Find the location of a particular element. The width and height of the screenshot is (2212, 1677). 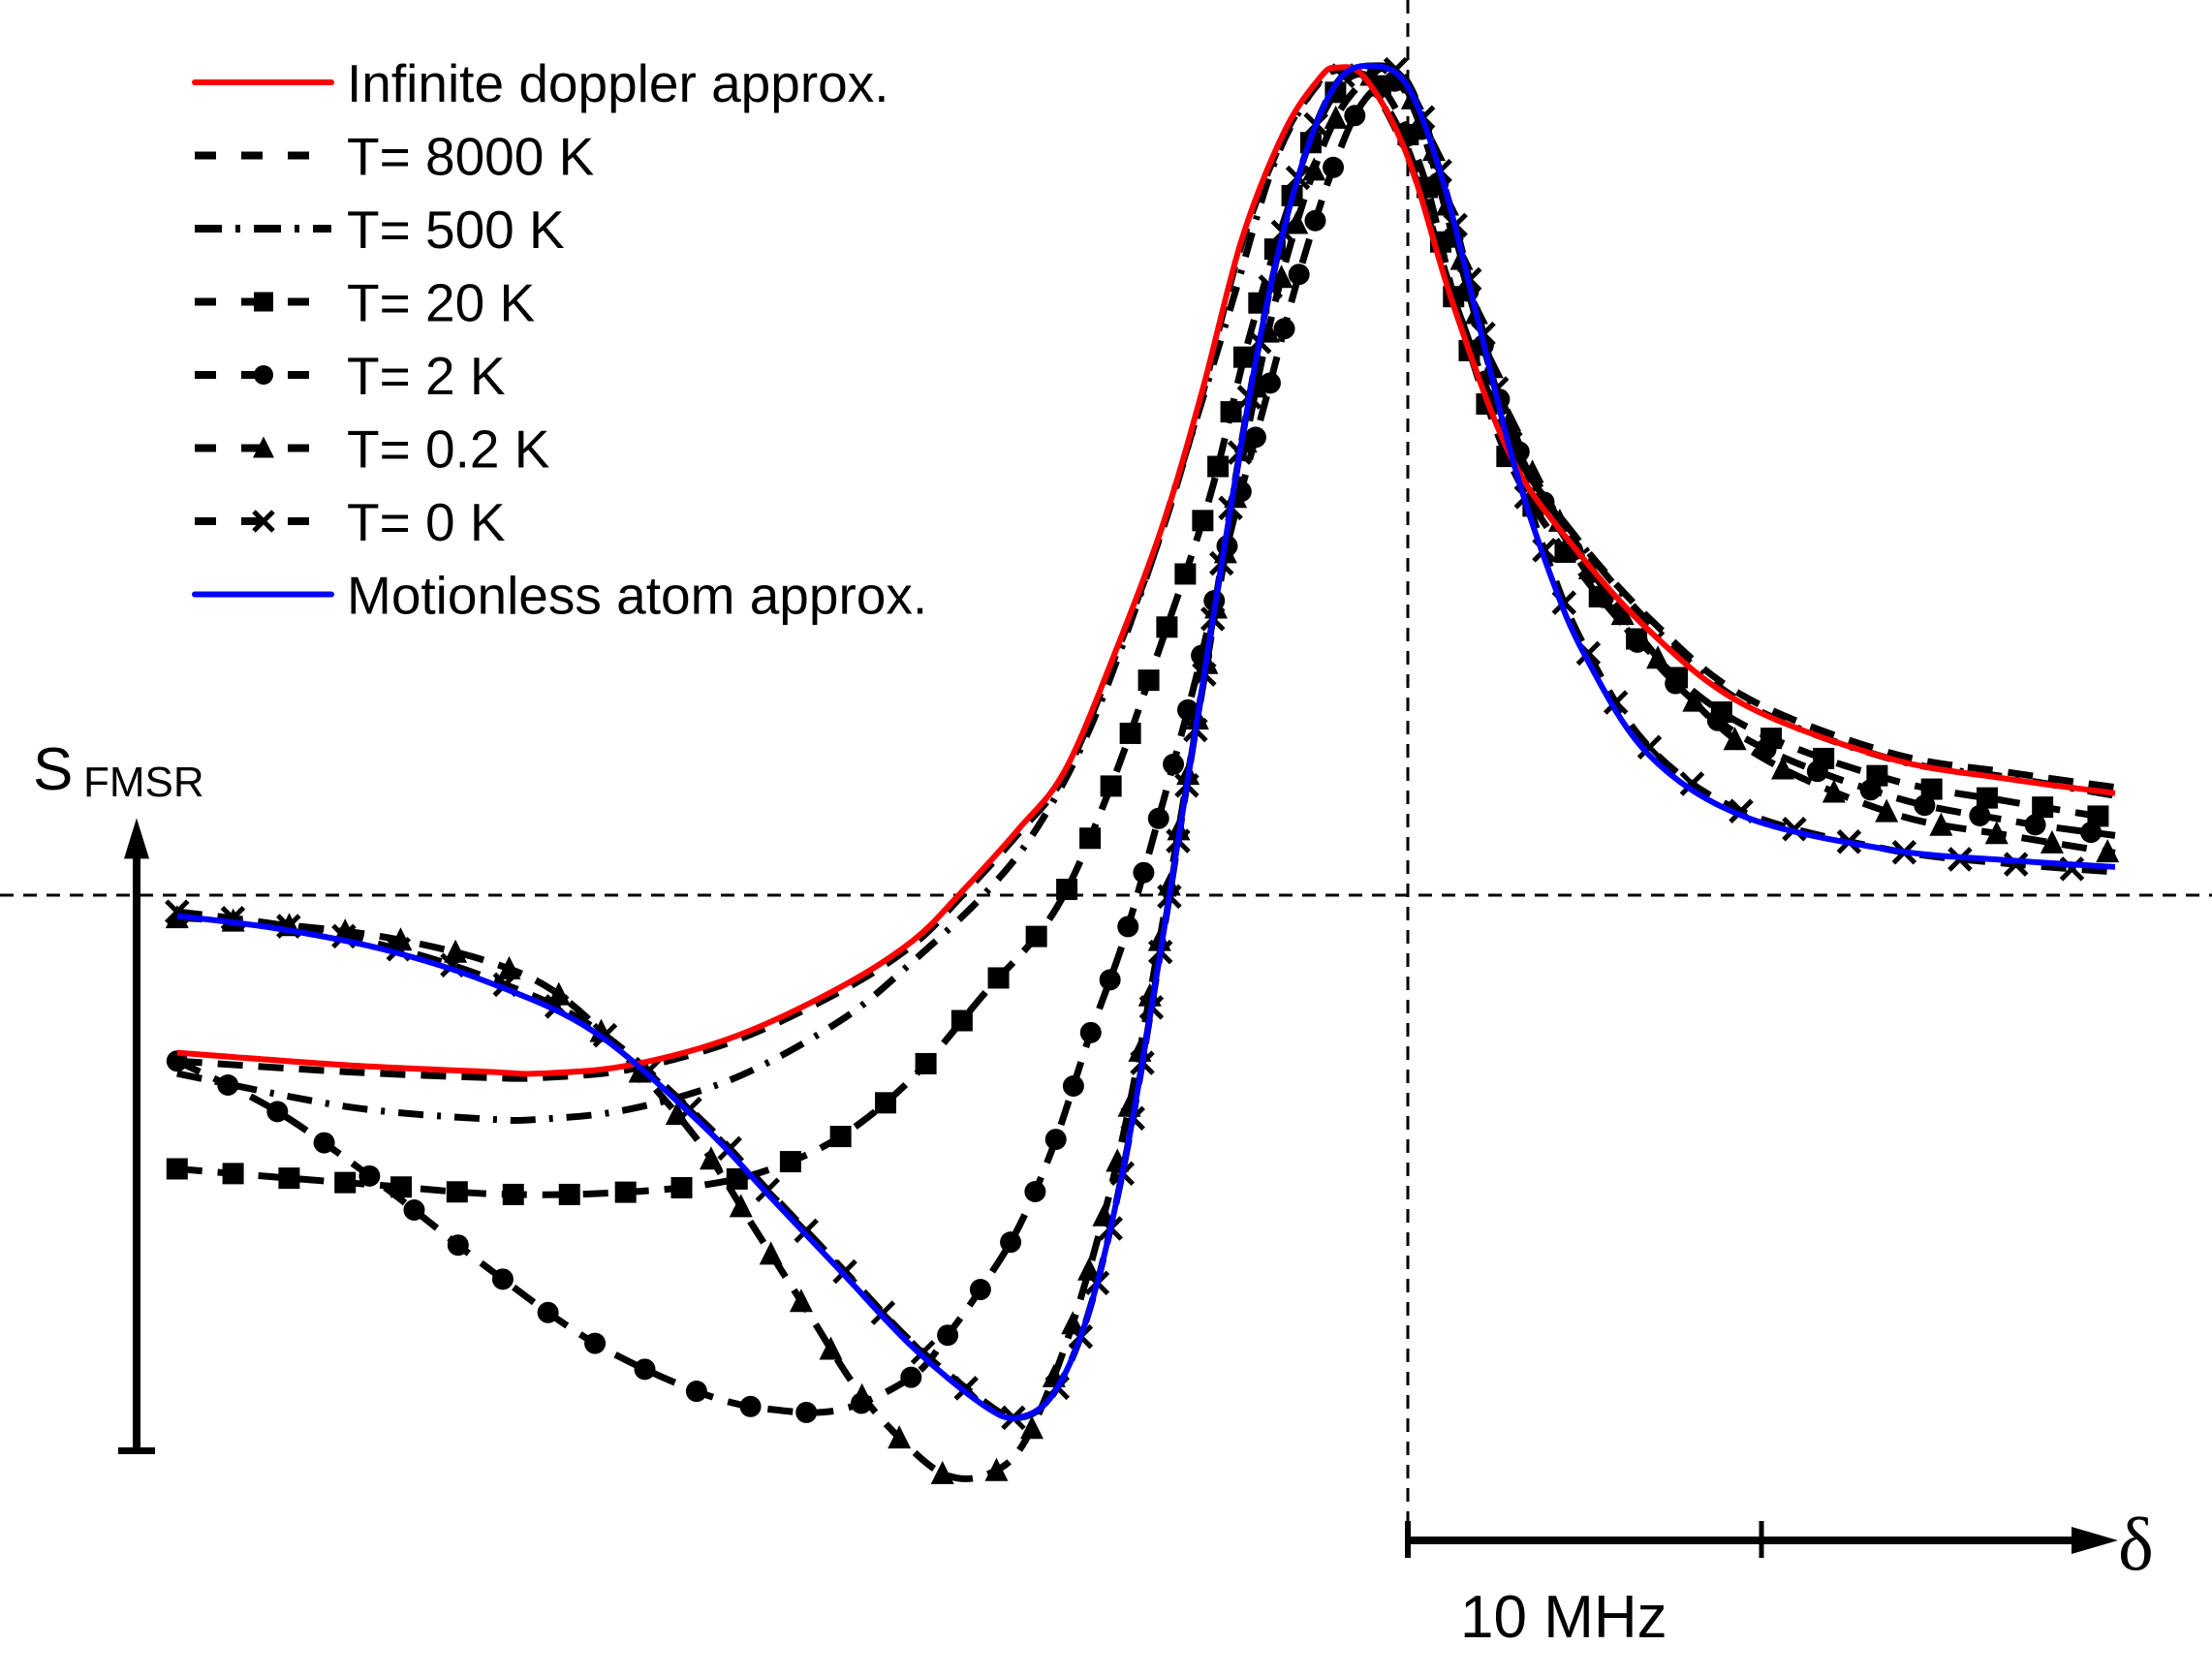

legend-label: T= 0.2 K is located at coordinates (448, 449).